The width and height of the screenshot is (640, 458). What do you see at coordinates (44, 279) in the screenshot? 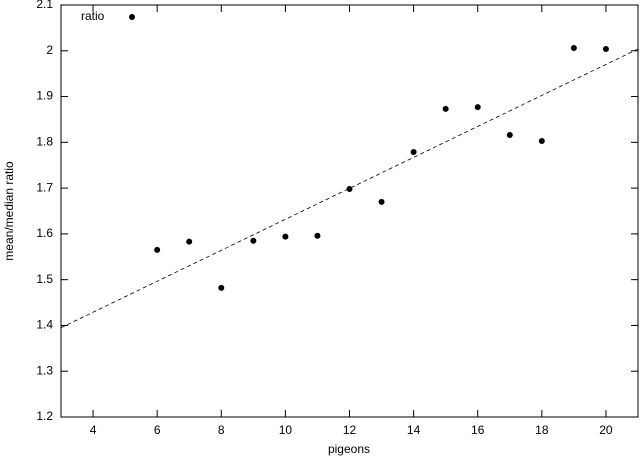
I see `y-tick-label: 1.5` at bounding box center [44, 279].